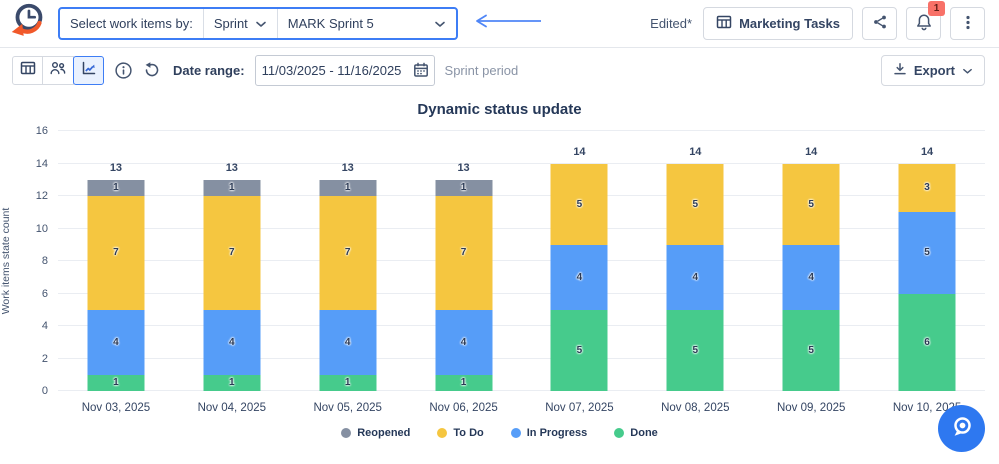 The height and width of the screenshot is (464, 999). I want to click on bar-group: 5 4 5 14 Nov 08, 2025, so click(695, 273).